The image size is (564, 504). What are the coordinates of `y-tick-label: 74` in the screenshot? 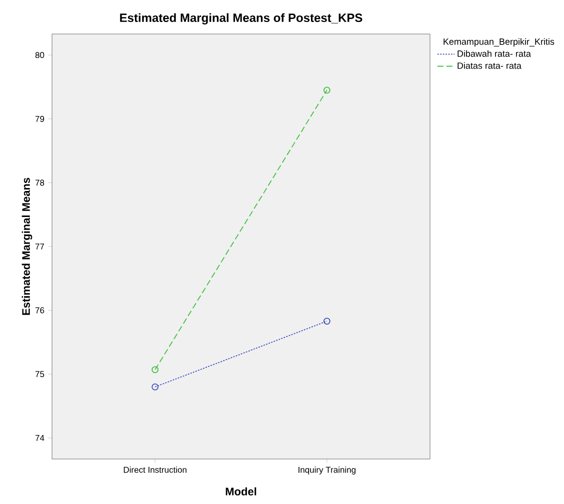 It's located at (39, 438).